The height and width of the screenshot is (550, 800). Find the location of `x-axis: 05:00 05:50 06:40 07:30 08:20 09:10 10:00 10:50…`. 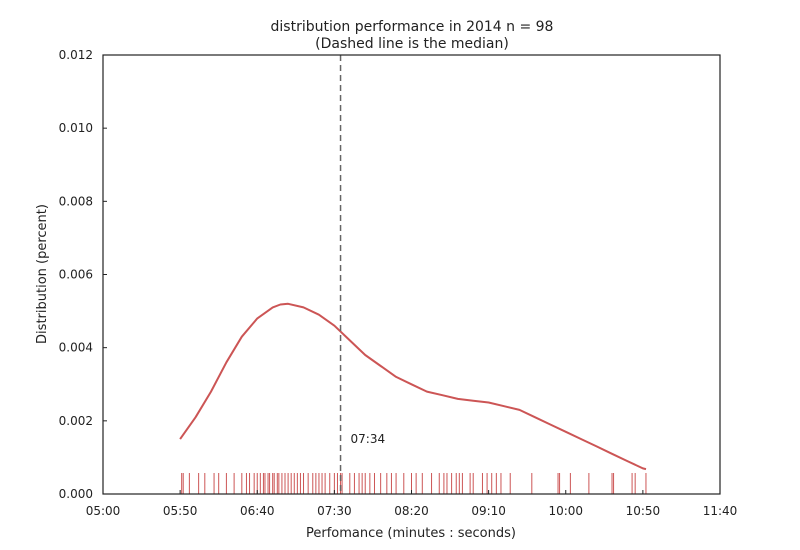

x-axis: 05:00 05:50 06:40 07:30 08:20 09:10 10:00 10:50… is located at coordinates (412, 504).